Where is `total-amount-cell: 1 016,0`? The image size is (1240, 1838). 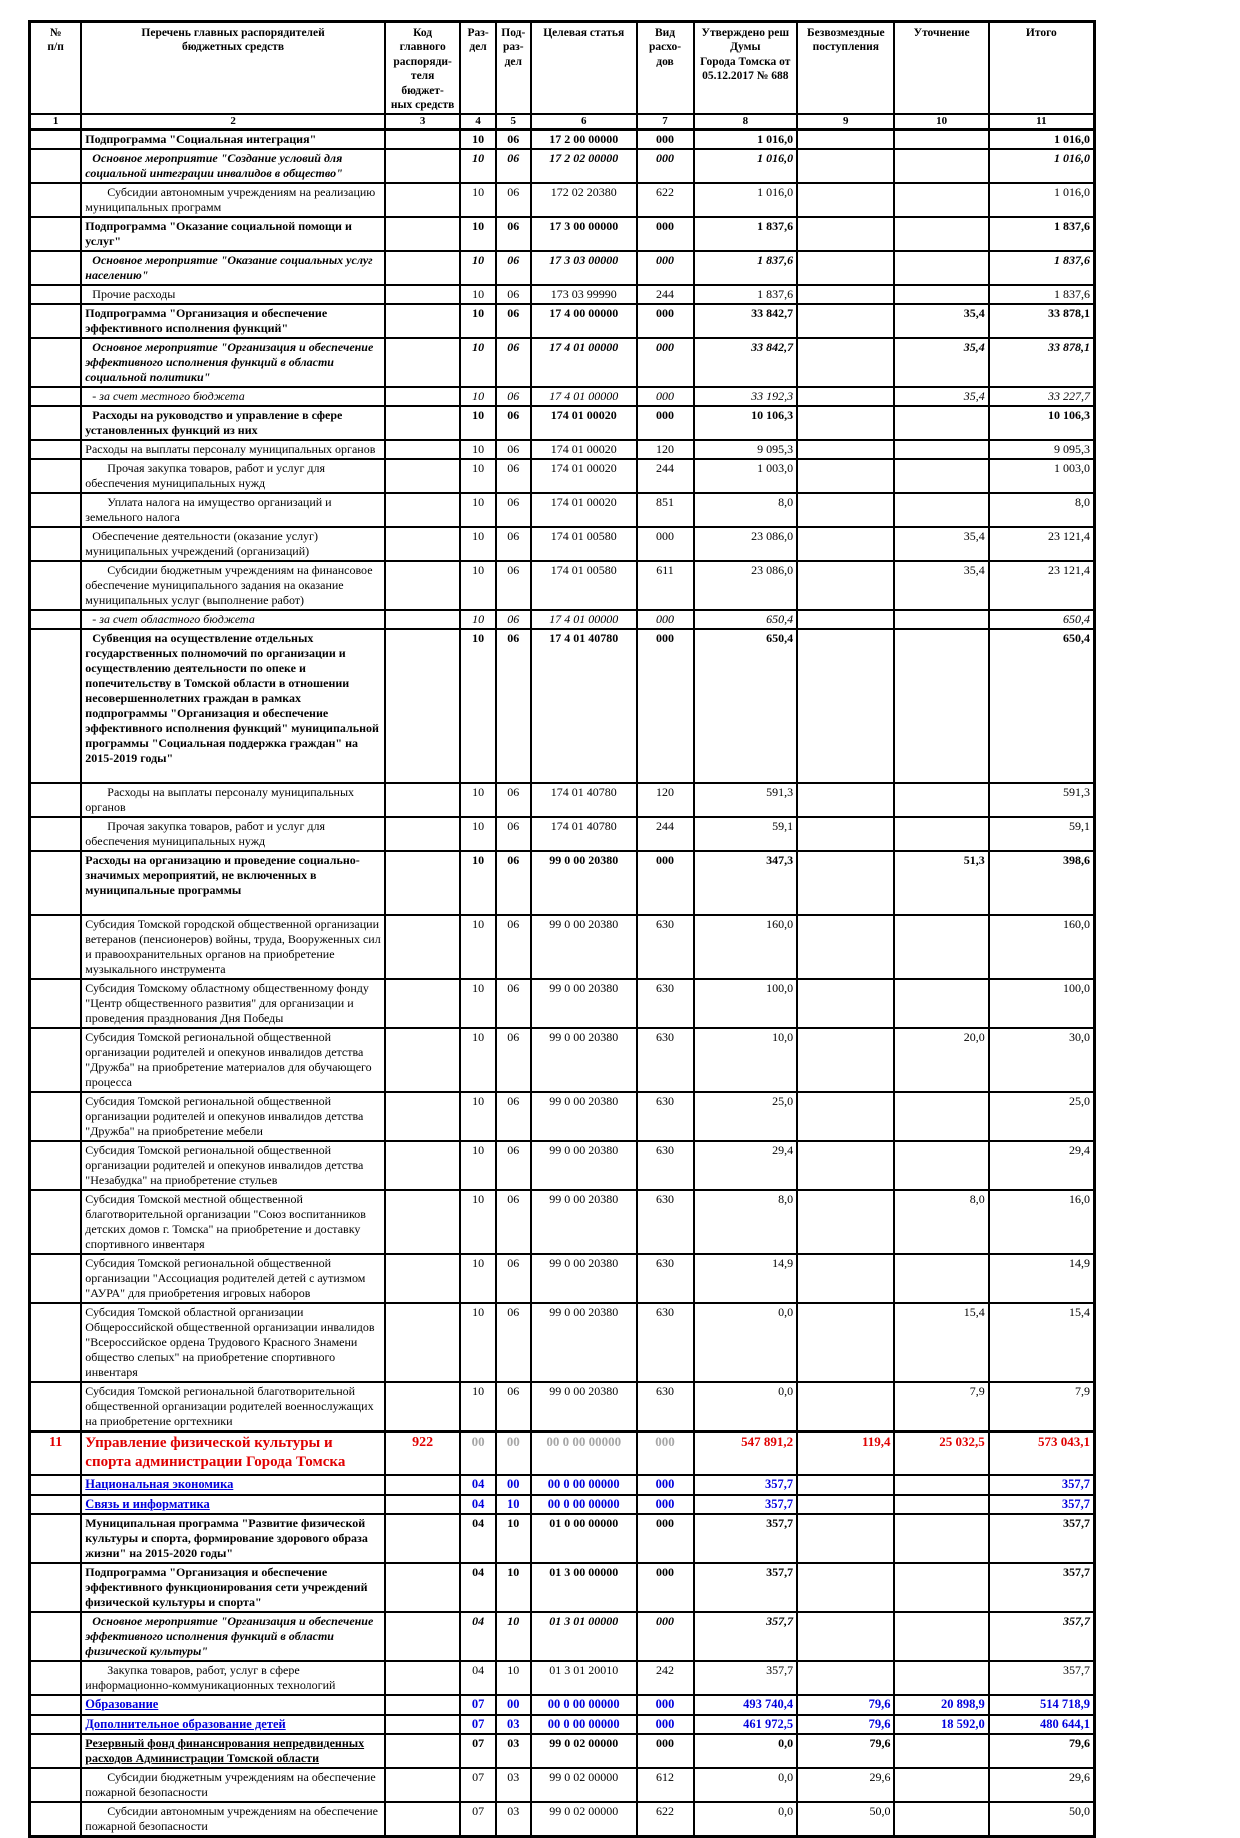
total-amount-cell: 1 016,0 is located at coordinates (1041, 199).